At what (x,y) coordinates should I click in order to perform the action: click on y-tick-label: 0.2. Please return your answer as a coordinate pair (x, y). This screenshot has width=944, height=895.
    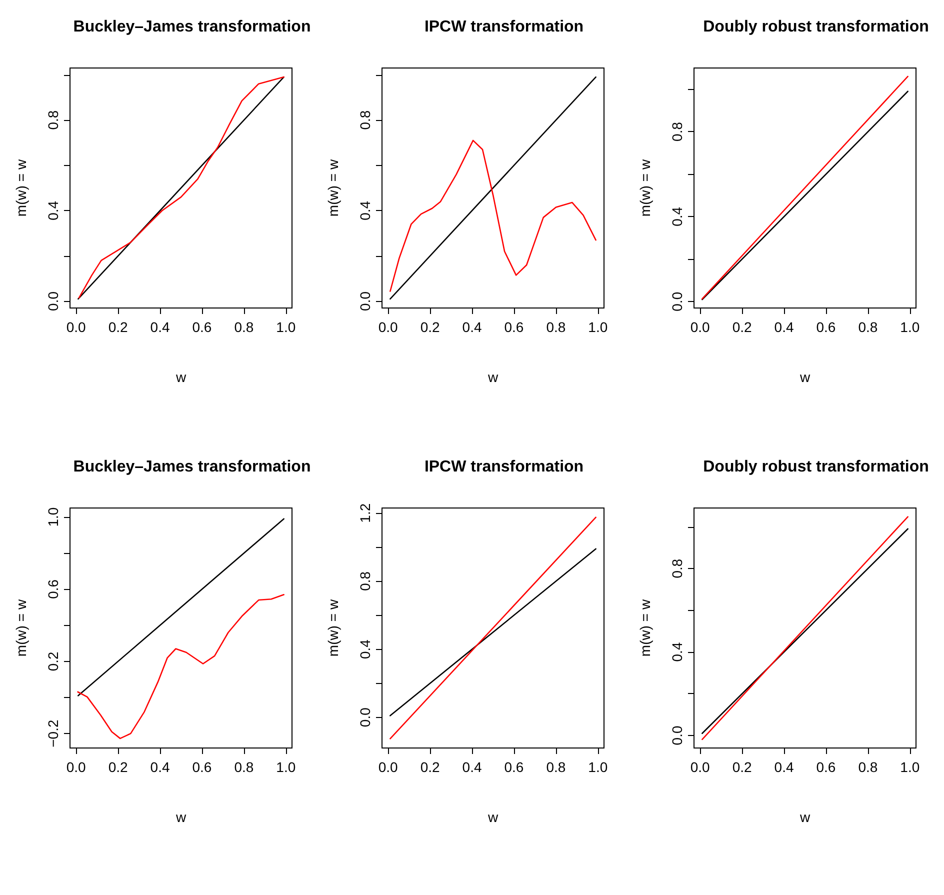
    Looking at the image, I should click on (53, 661).